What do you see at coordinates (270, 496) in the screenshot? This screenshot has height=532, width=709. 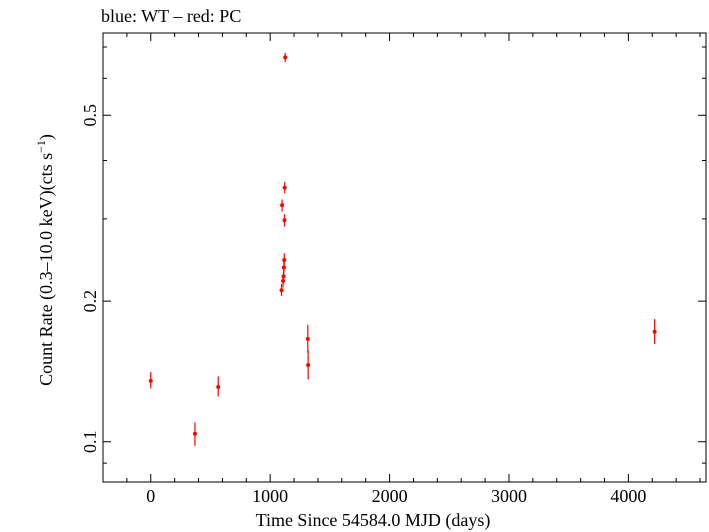 I see `x-tick-label: 1000` at bounding box center [270, 496].